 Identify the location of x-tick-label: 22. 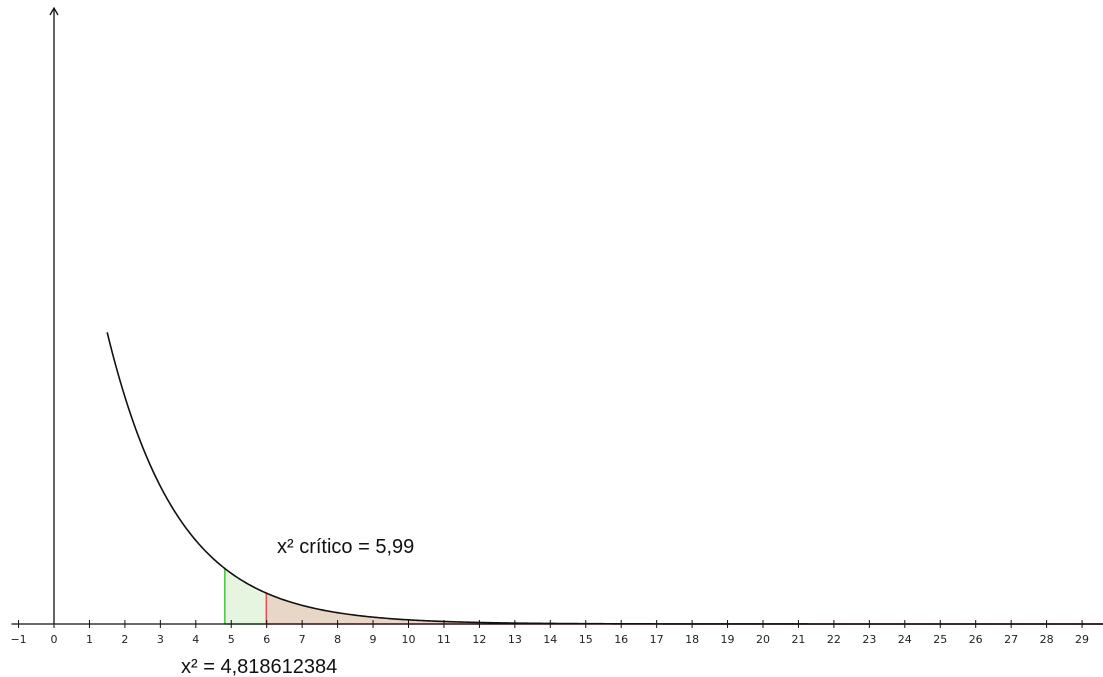
(834, 639).